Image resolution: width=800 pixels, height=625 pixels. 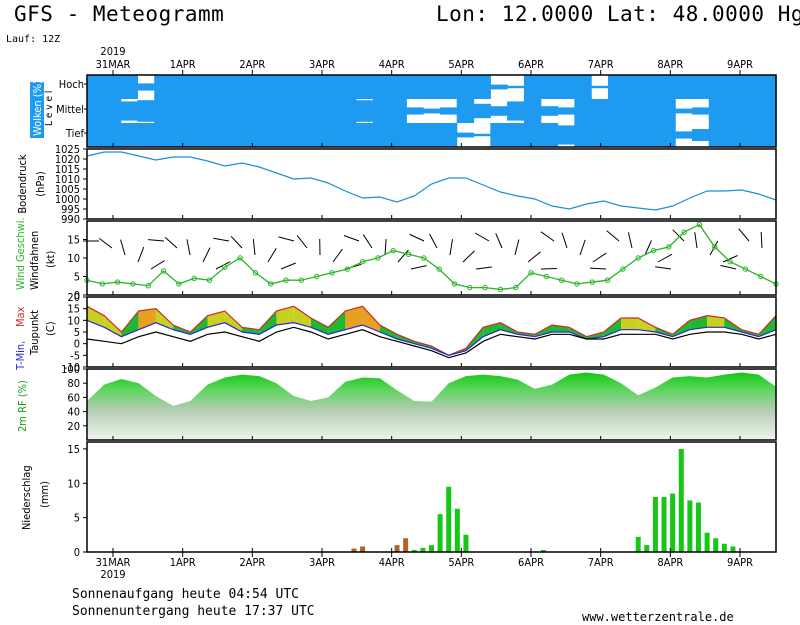 I want to click on temp-tick-label: 20, so click(x=73, y=297).